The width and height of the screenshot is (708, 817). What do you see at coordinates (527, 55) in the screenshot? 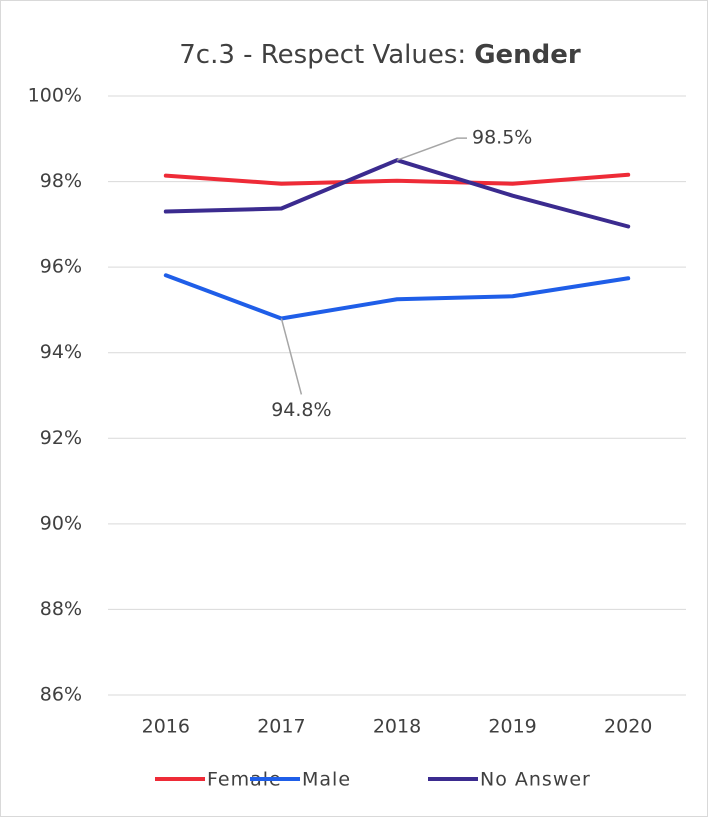
I see `title-bold: Gender` at bounding box center [527, 55].